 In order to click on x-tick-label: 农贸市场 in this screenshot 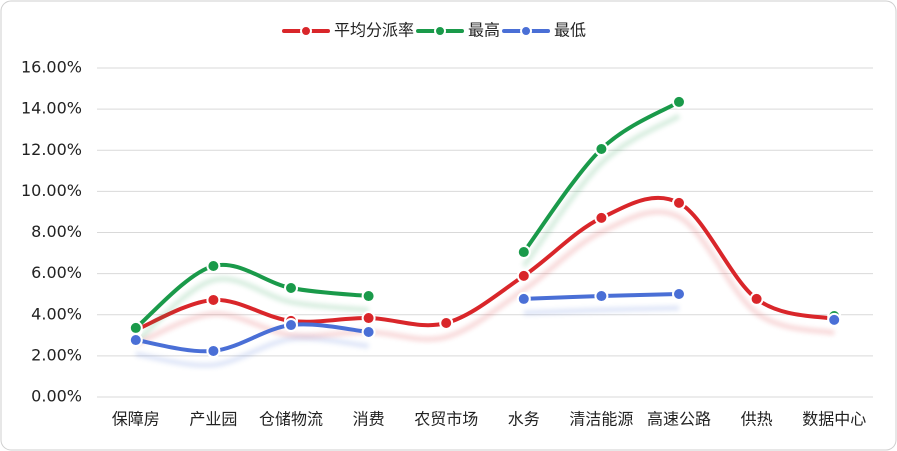, I will do `click(446, 419)`.